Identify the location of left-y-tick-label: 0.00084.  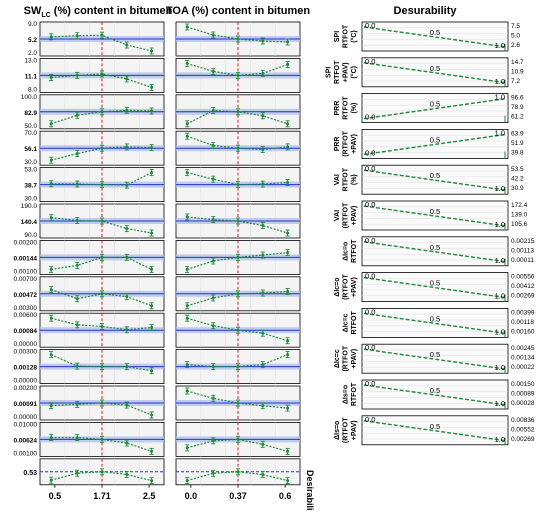
(26, 331).